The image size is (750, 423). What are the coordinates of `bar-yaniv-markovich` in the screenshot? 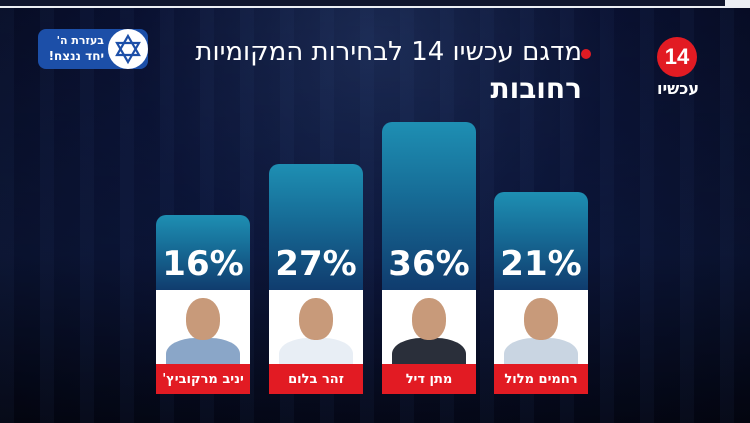 It's located at (203, 252).